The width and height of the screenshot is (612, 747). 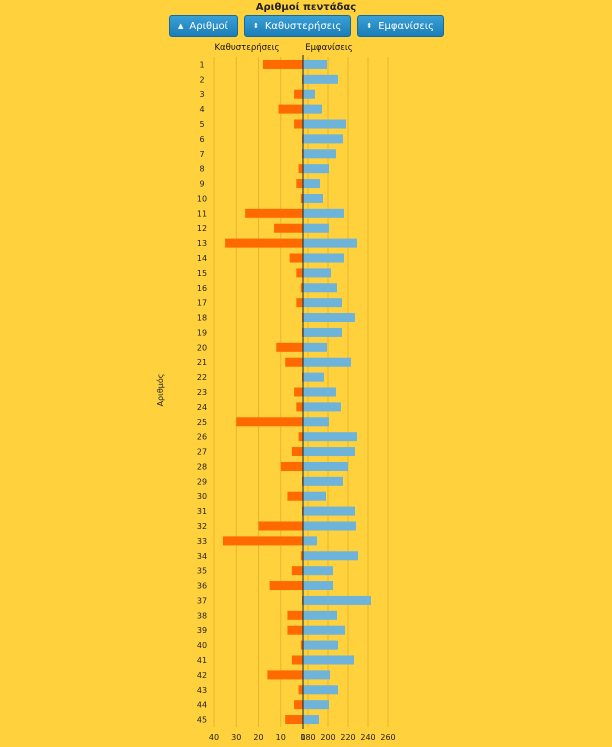 What do you see at coordinates (201, 79) in the screenshot?
I see `category-label: 2` at bounding box center [201, 79].